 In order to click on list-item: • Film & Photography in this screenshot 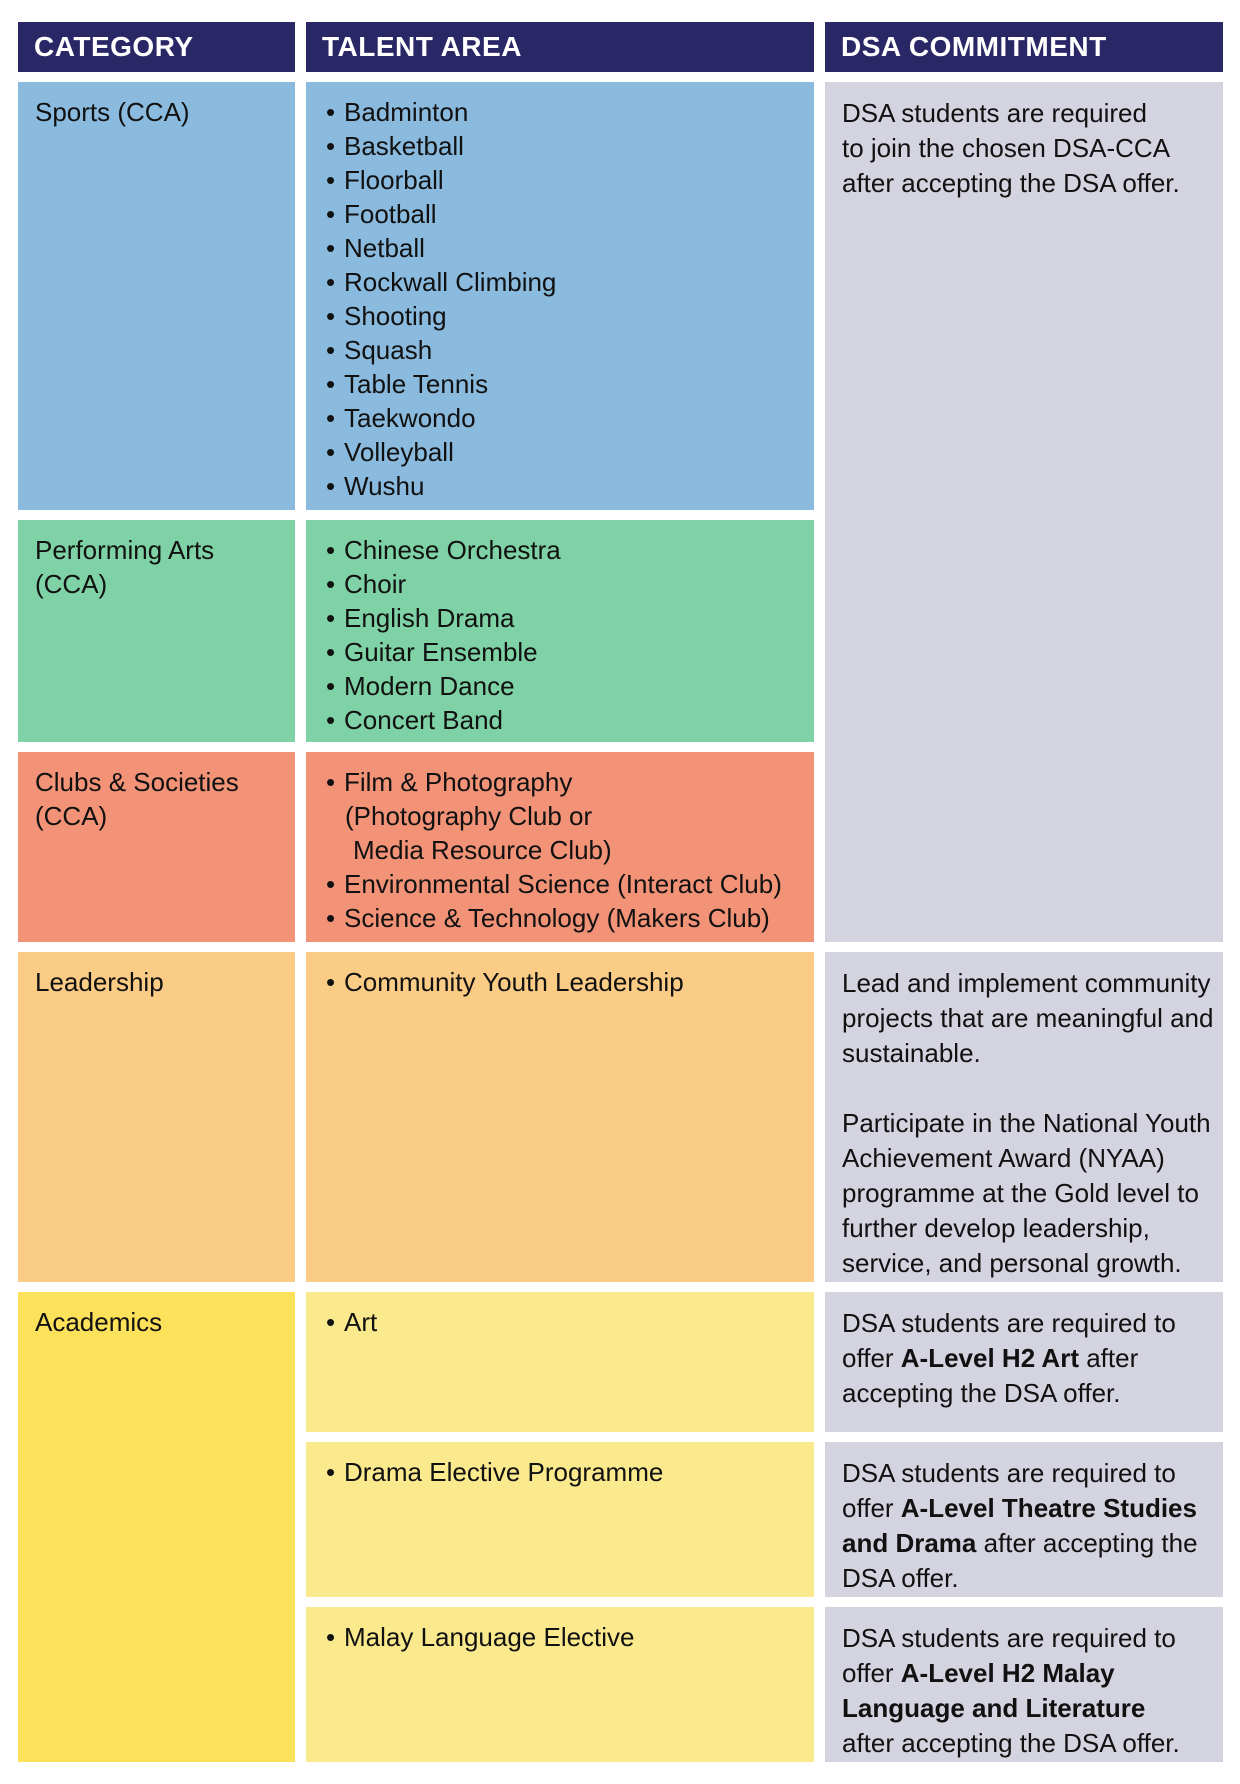, I will do `click(566, 782)`.